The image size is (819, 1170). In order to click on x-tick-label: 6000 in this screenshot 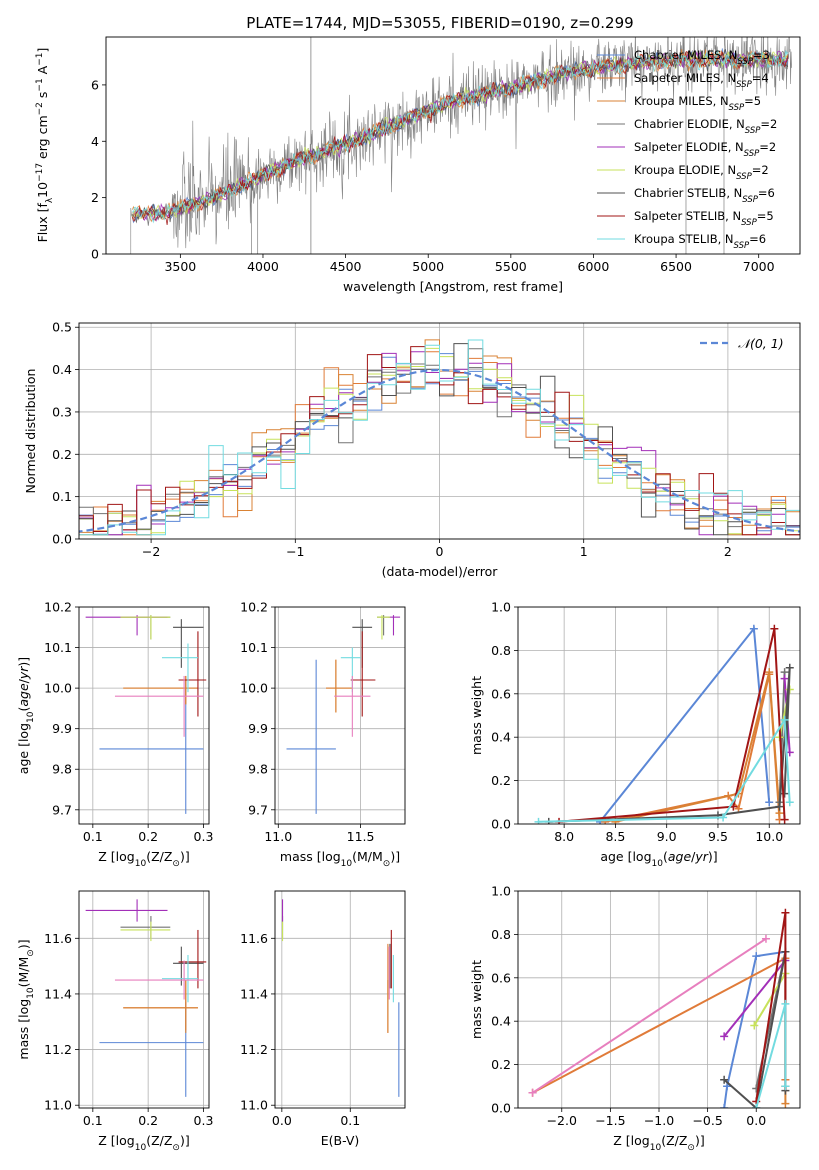, I will do `click(594, 266)`.